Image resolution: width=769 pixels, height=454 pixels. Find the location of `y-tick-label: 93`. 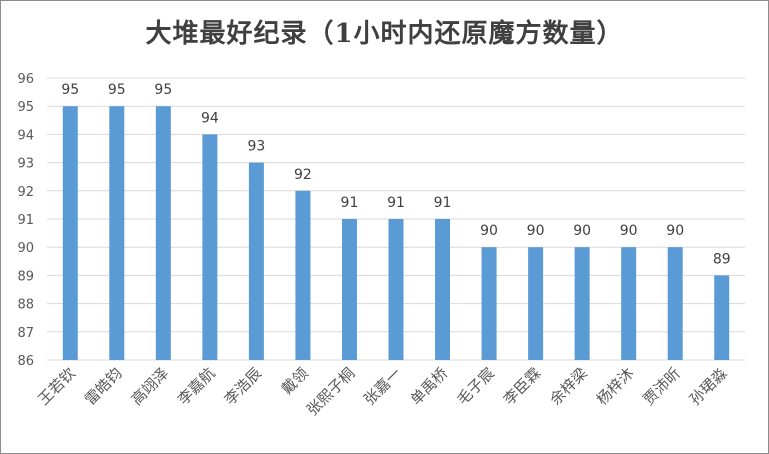

y-tick-label: 93 is located at coordinates (25, 164).